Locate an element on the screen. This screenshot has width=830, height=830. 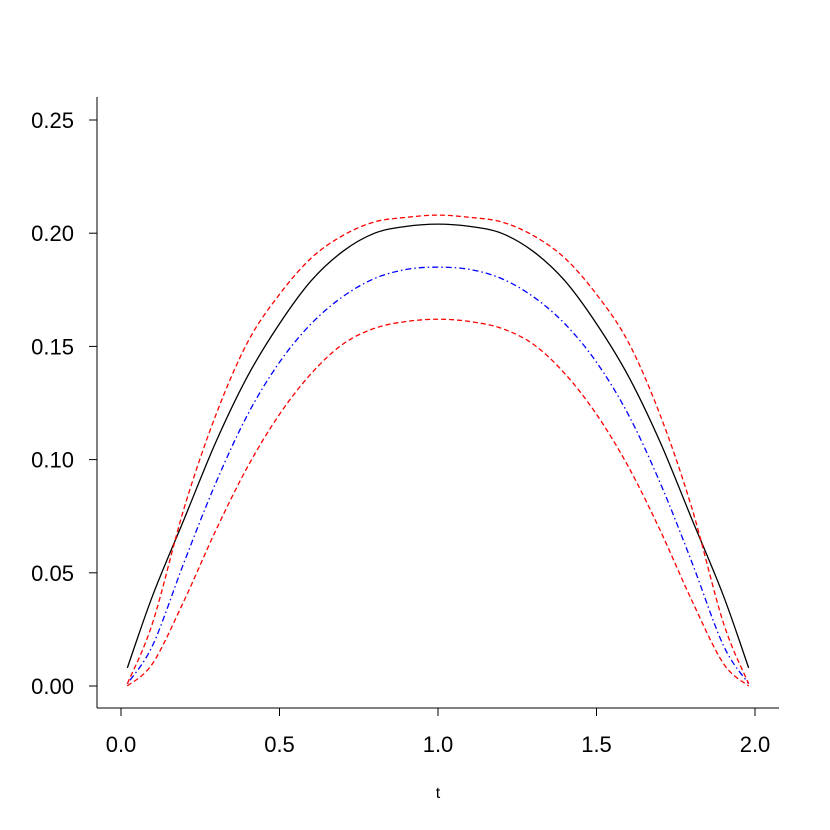
x-axis-title: t is located at coordinates (438, 793).